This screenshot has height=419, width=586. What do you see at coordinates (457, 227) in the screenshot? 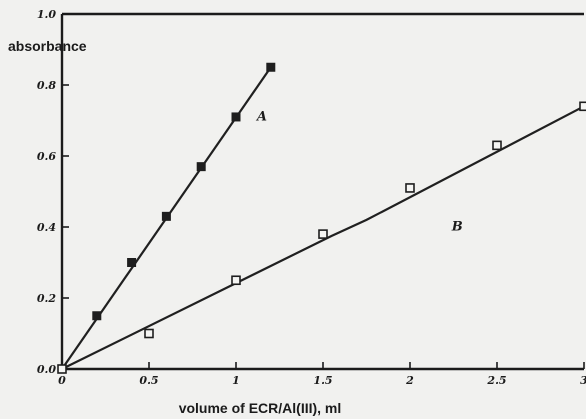
I see `series-label-b: B` at bounding box center [457, 227].